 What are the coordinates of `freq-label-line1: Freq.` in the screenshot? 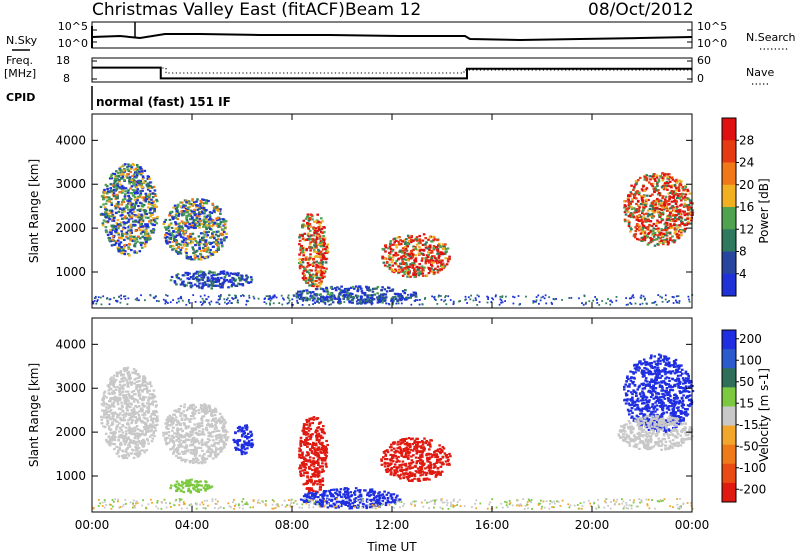 It's located at (19, 60).